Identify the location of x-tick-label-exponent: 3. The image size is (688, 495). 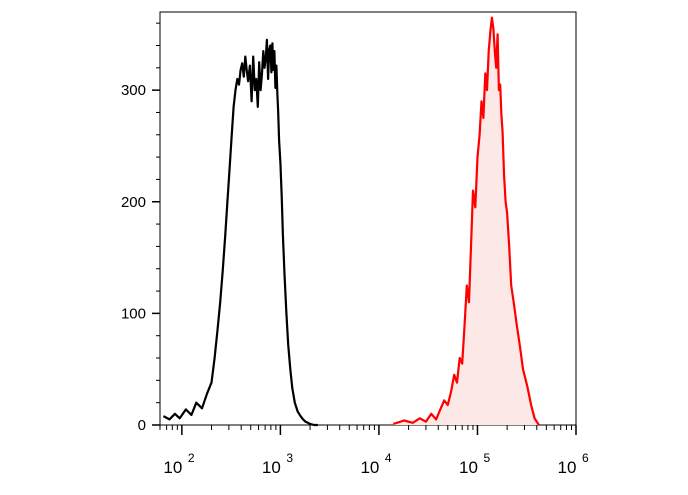
(289, 458).